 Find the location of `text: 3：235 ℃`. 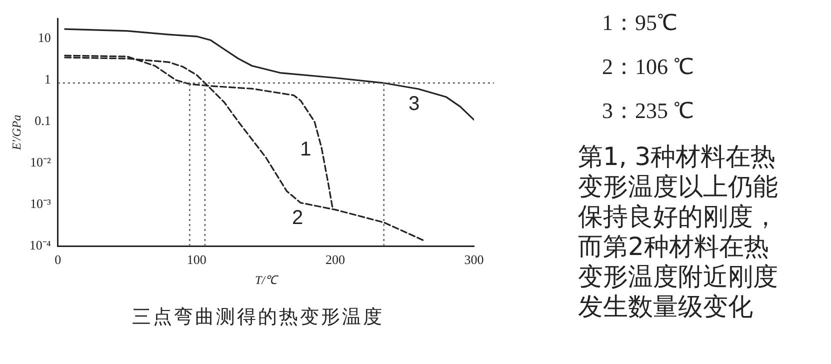

text: 3：235 ℃ is located at coordinates (648, 111).